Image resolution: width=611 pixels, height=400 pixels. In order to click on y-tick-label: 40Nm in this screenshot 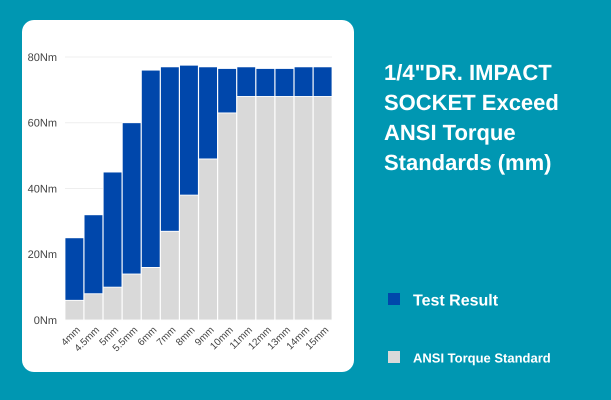, I will do `click(42, 189)`.